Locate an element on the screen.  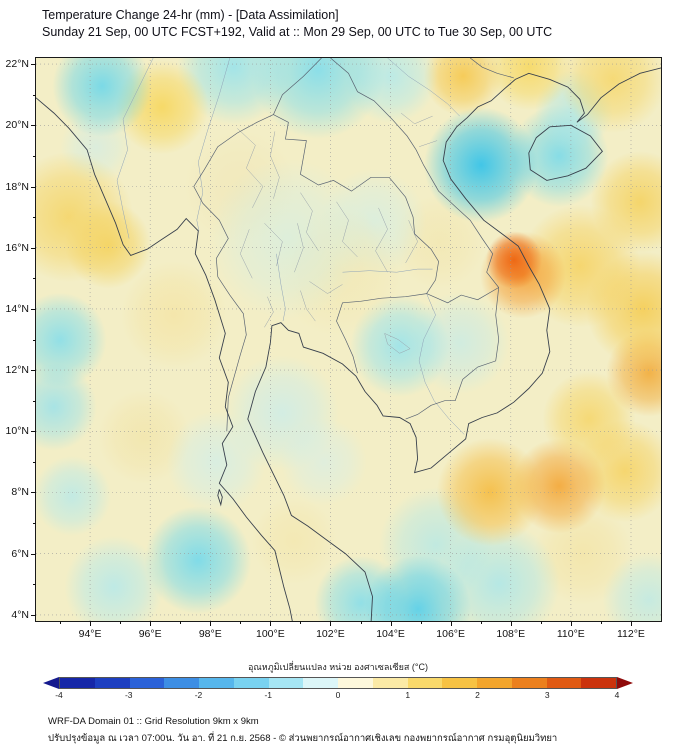
x-axis-tick-label: 96°E is located at coordinates (150, 634).